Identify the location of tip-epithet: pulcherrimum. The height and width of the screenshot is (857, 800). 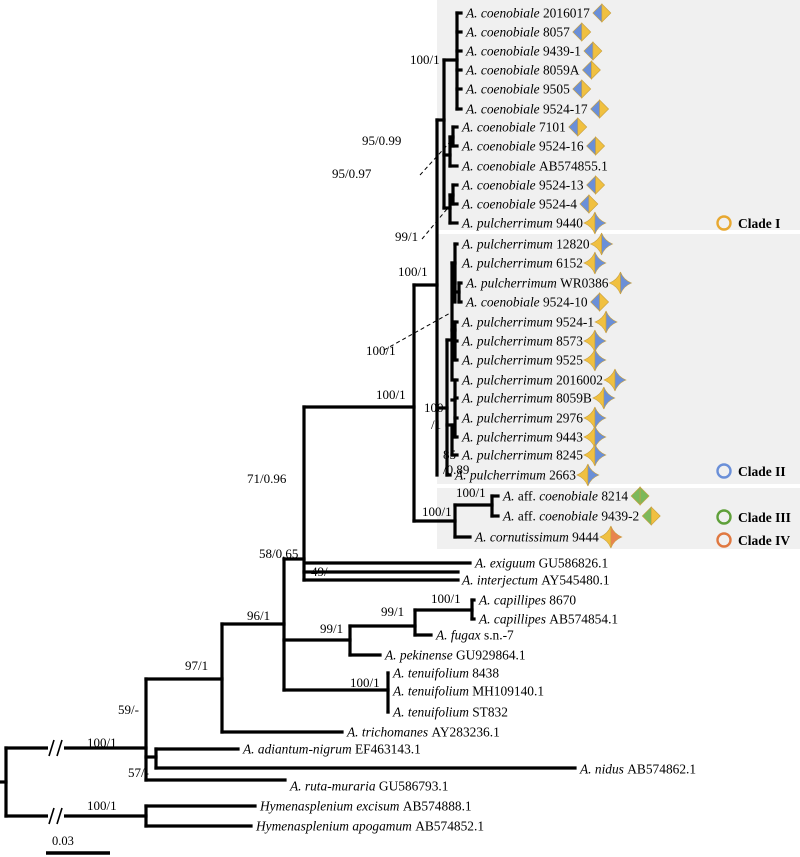
(516, 437).